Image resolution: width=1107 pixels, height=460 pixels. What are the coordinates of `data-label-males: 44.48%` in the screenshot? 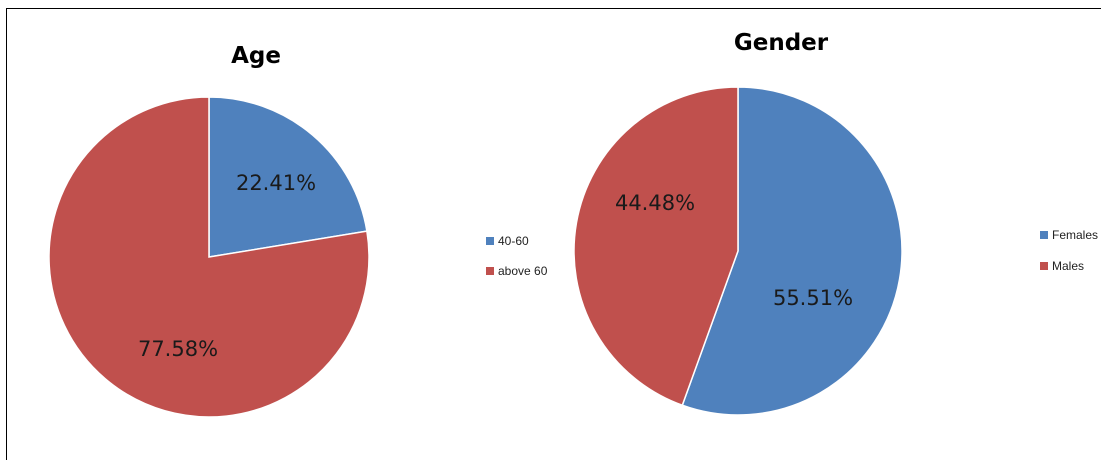 It's located at (655, 203).